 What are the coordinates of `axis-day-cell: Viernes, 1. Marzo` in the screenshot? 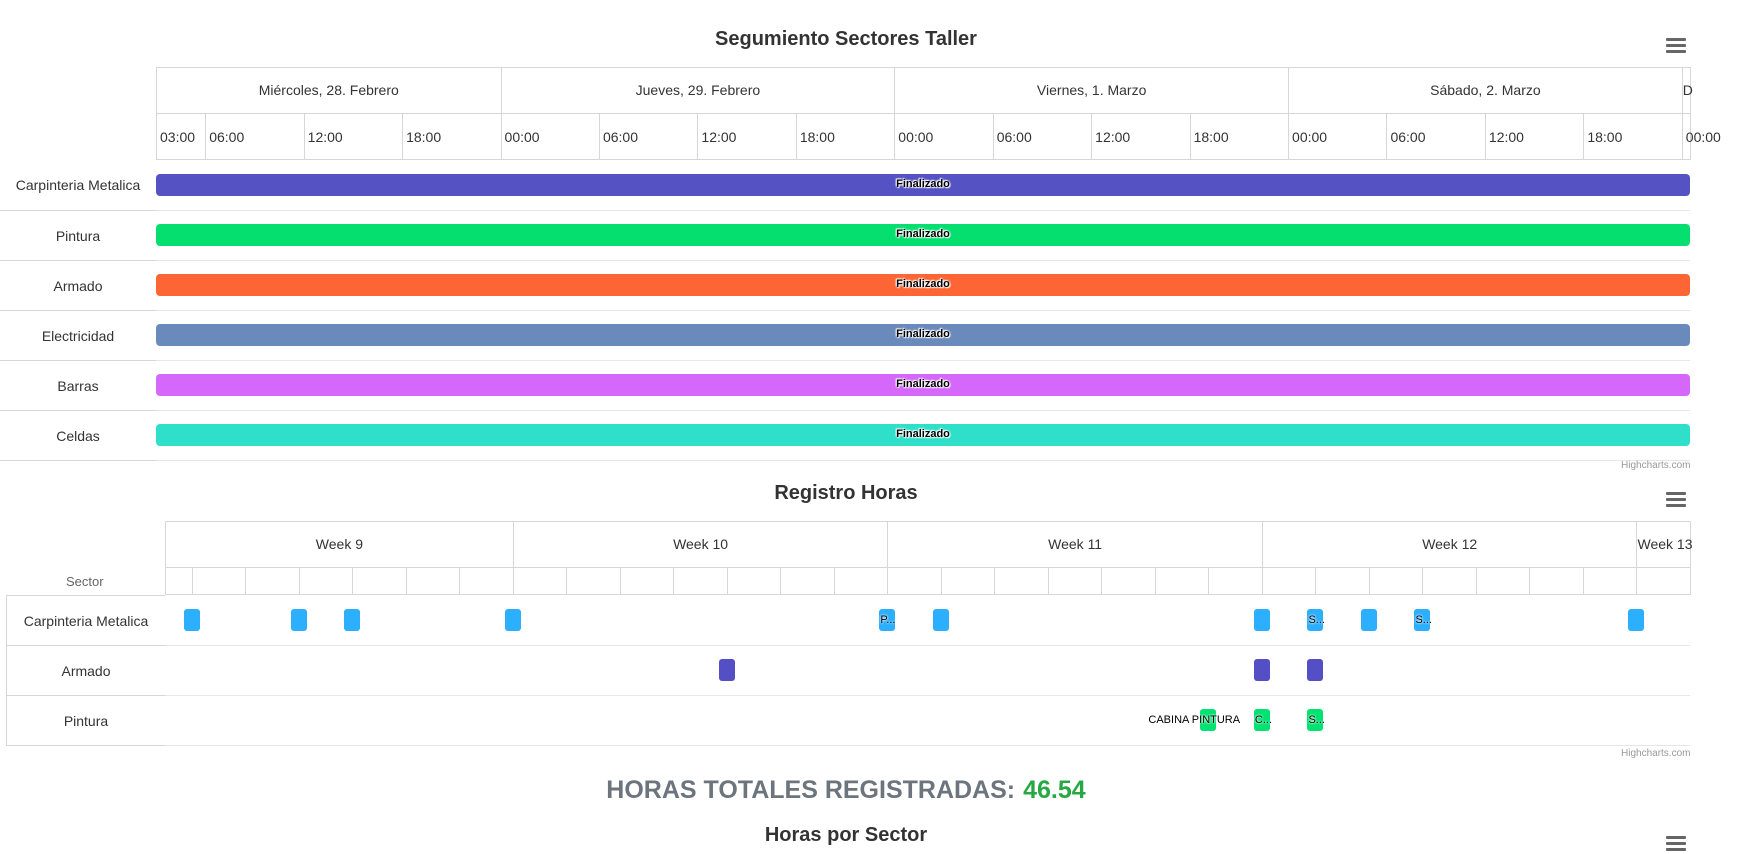 It's located at (1092, 90).